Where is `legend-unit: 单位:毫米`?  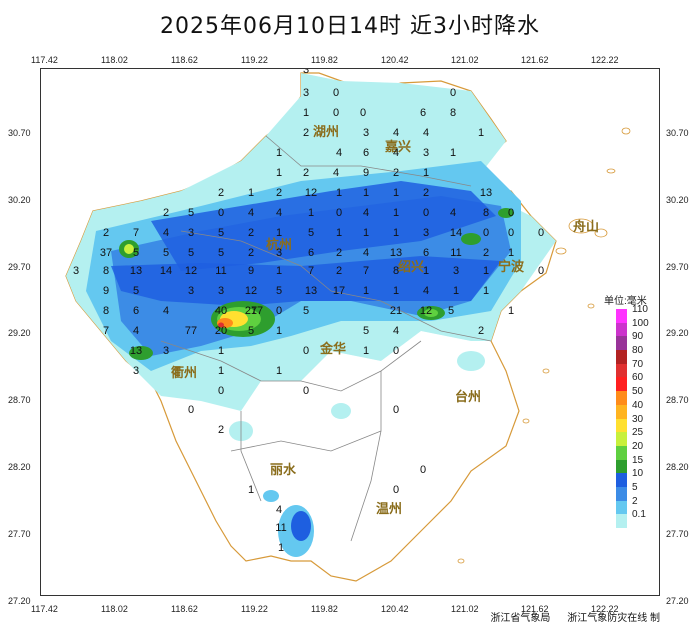 legend-unit: 单位:毫米 is located at coordinates (625, 301).